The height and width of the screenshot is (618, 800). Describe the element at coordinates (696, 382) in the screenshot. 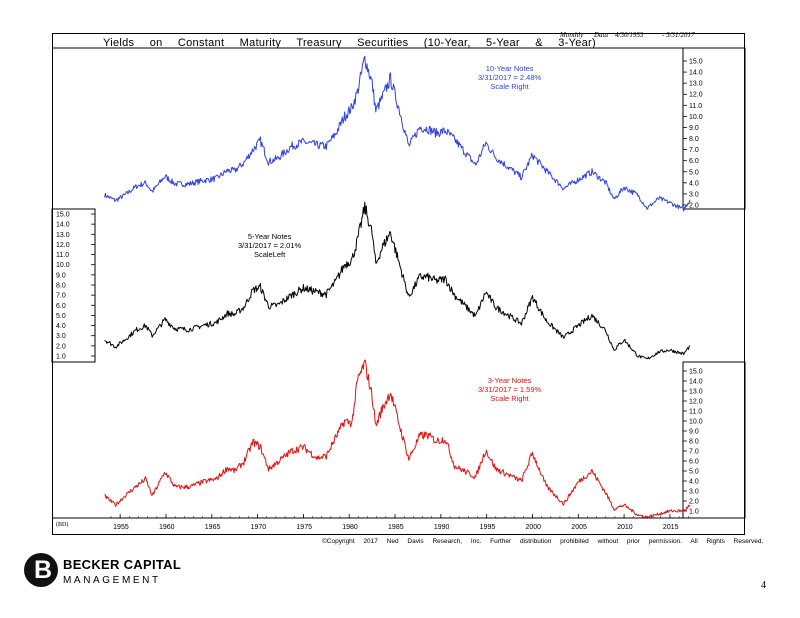

I see `three-year-y-tick-label: 14.0` at that location.